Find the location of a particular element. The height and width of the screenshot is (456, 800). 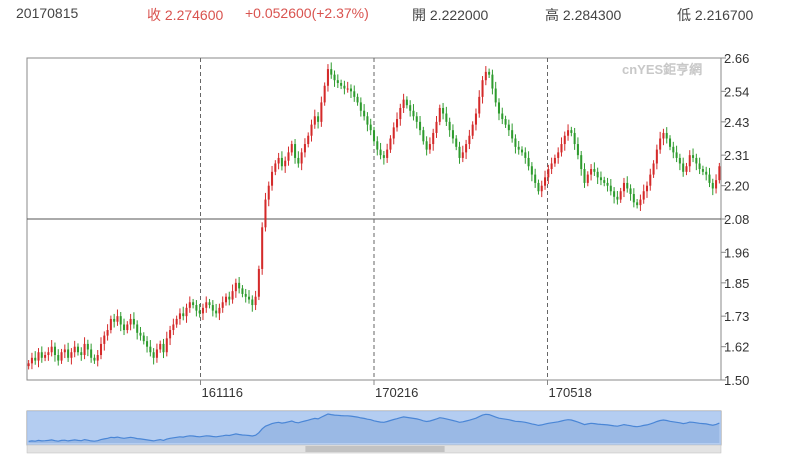

quote-close: 收 2.274600 is located at coordinates (185, 15).